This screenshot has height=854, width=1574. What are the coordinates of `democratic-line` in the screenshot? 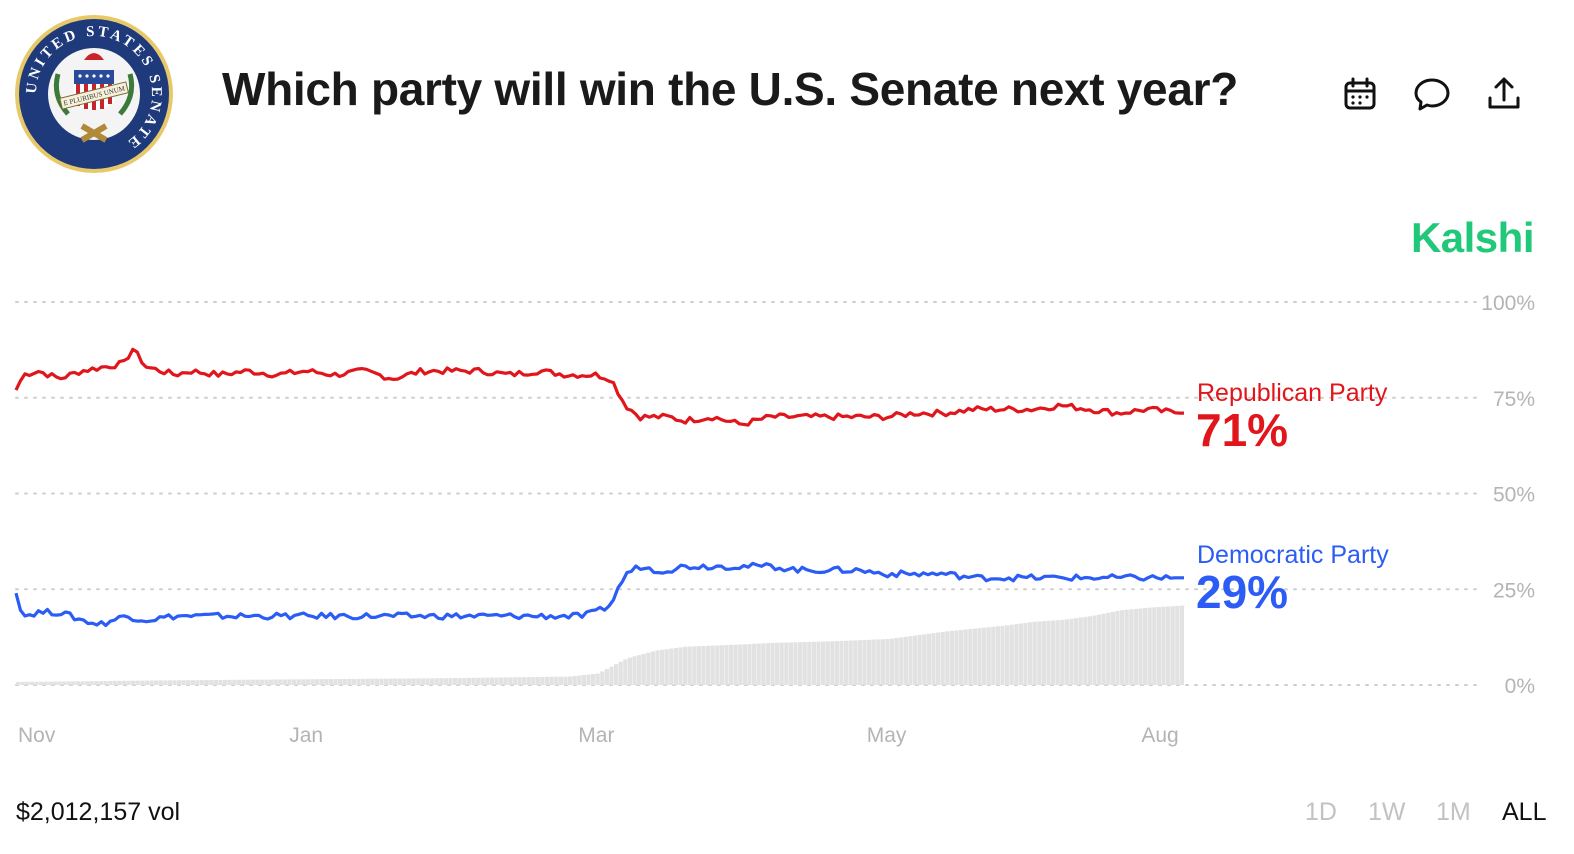 It's located at (599, 594).